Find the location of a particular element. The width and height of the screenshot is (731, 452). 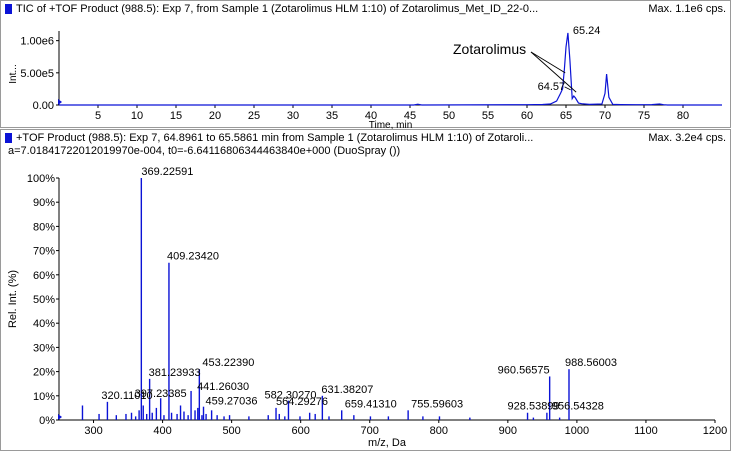

tic-x-tick-label: 65 is located at coordinates (566, 116).